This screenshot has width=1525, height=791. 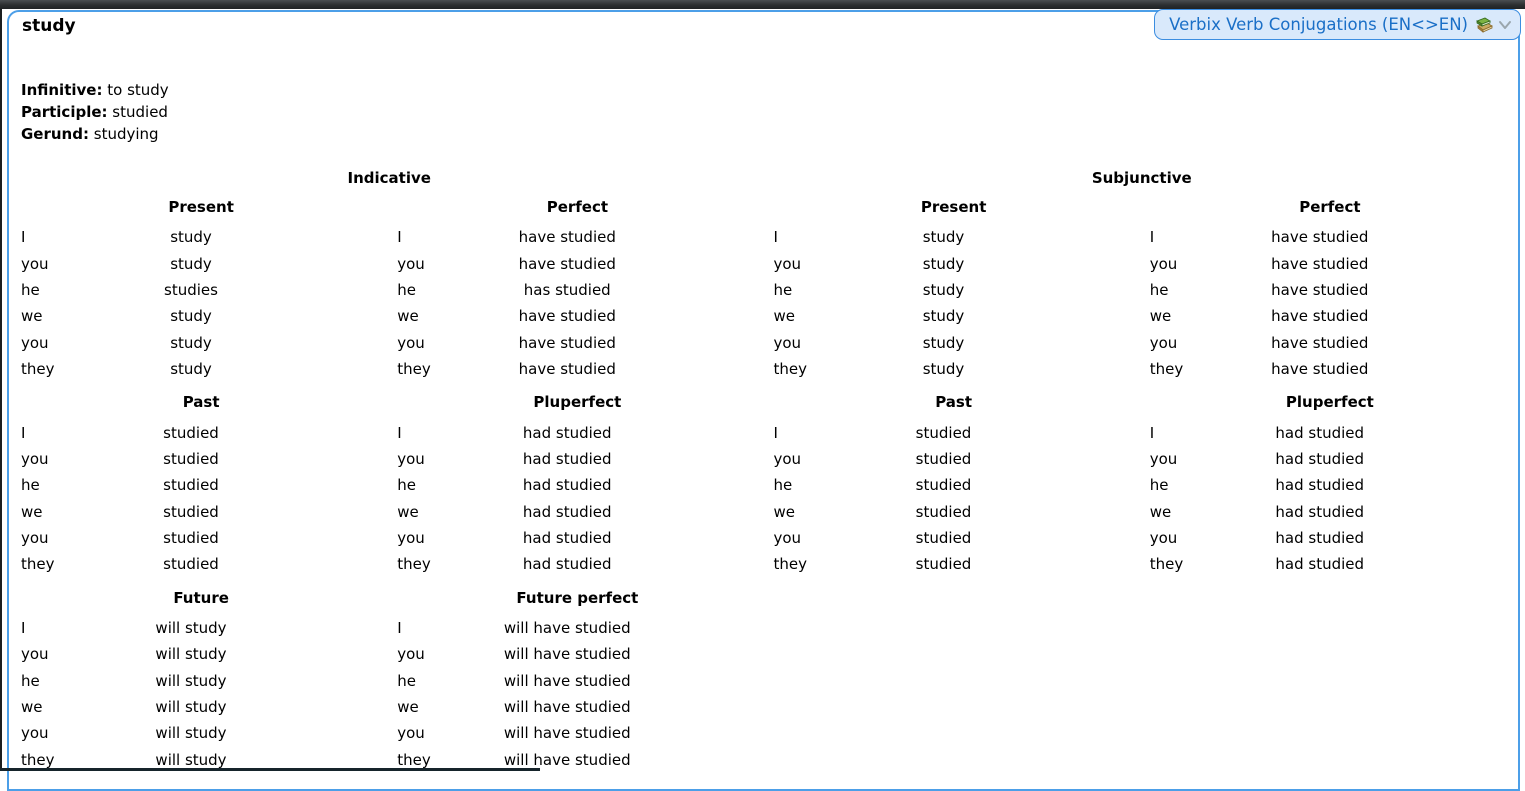 What do you see at coordinates (954, 290) in the screenshot?
I see `conjugation-row: he study` at bounding box center [954, 290].